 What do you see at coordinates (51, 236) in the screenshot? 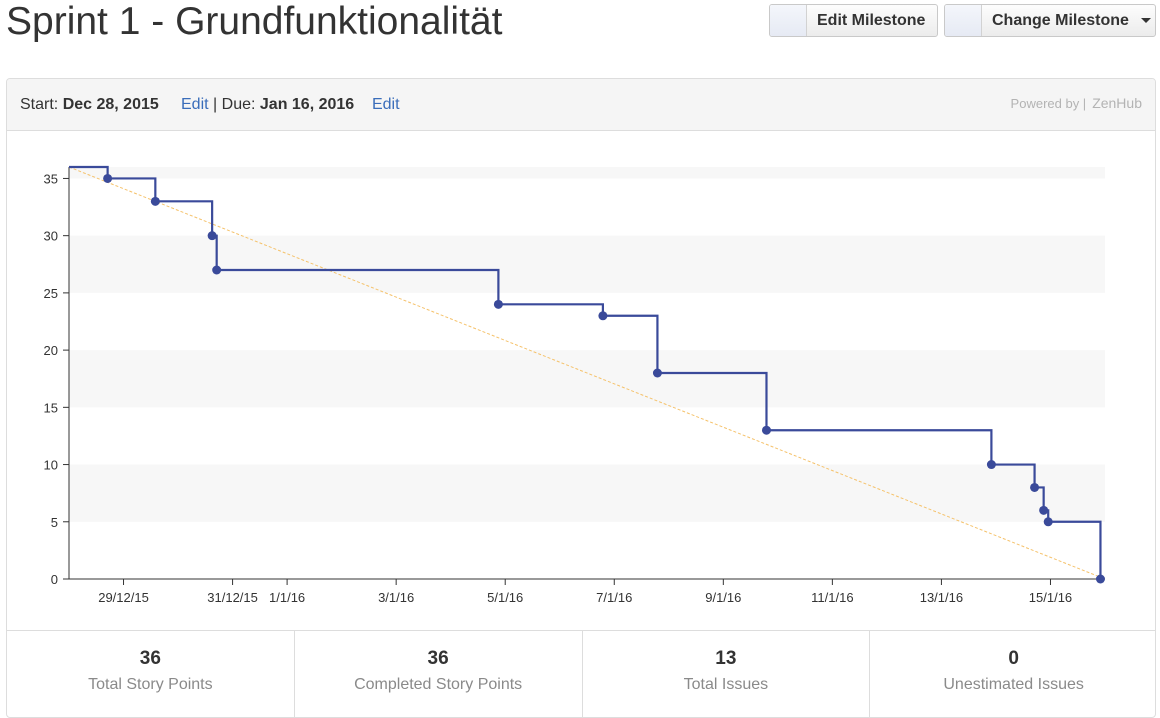
I see `y-tick-label: 30` at bounding box center [51, 236].